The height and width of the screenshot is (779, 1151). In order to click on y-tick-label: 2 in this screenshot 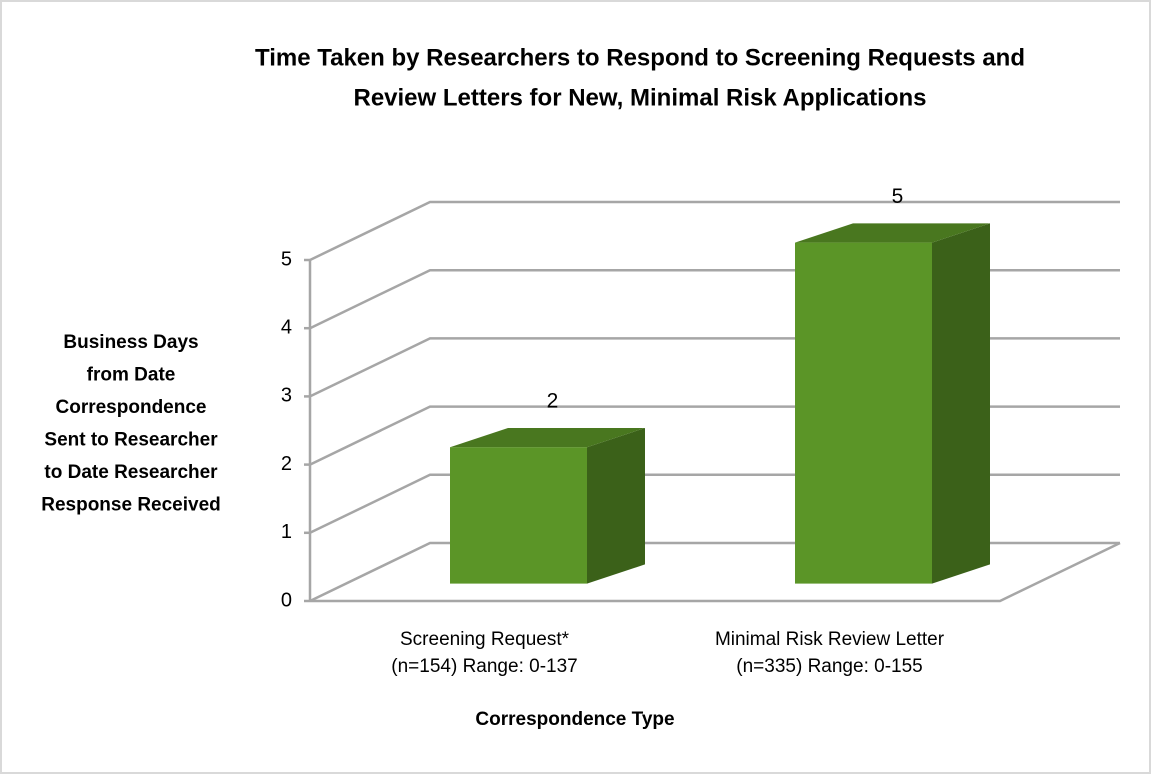, I will do `click(286, 464)`.